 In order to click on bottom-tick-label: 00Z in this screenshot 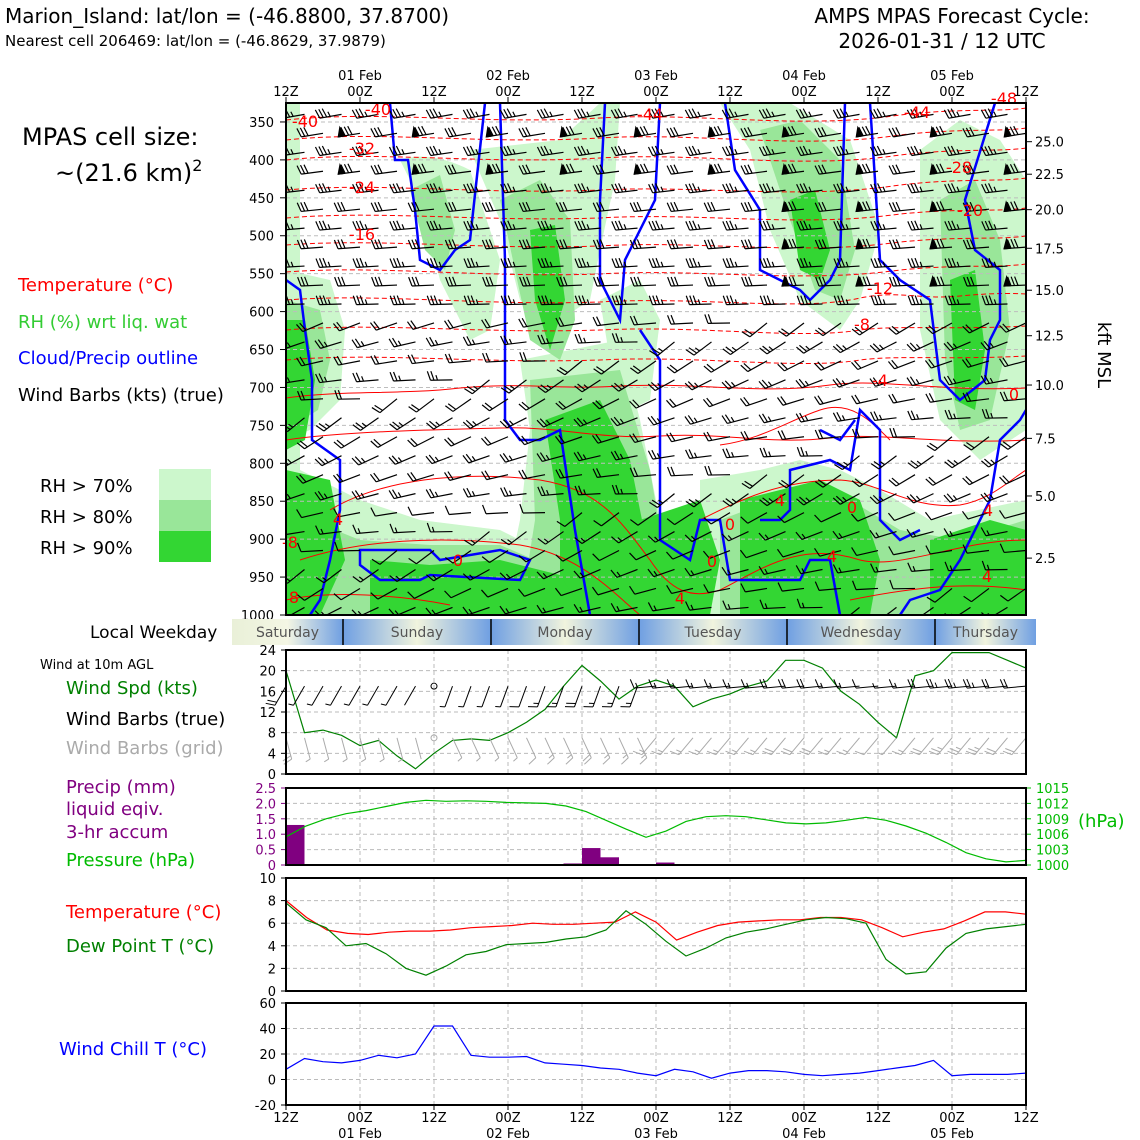, I will do `click(656, 1118)`.